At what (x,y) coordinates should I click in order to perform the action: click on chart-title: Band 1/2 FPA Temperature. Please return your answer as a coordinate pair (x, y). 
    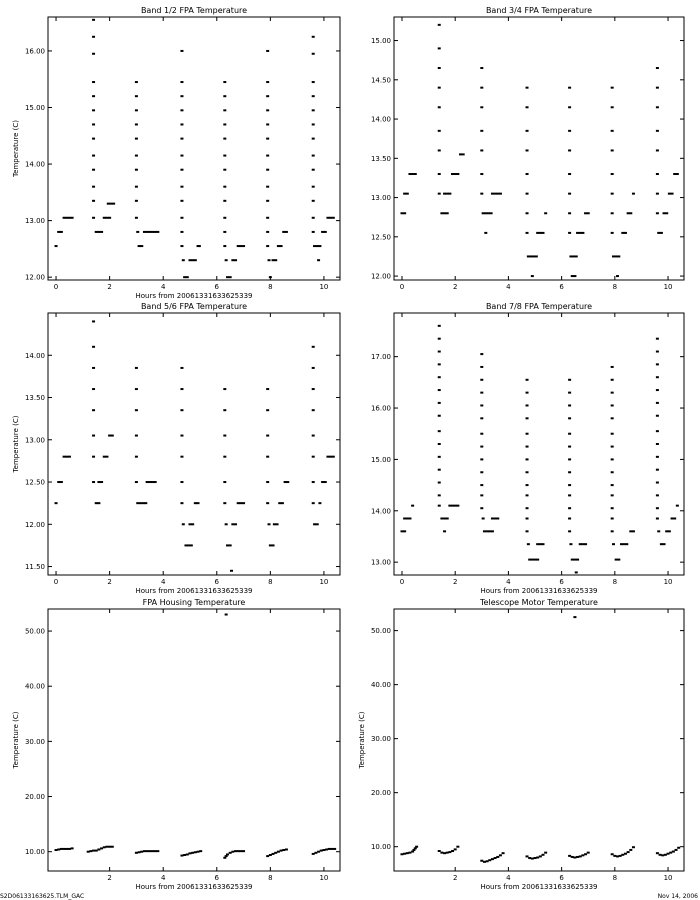
    Looking at the image, I should click on (194, 10).